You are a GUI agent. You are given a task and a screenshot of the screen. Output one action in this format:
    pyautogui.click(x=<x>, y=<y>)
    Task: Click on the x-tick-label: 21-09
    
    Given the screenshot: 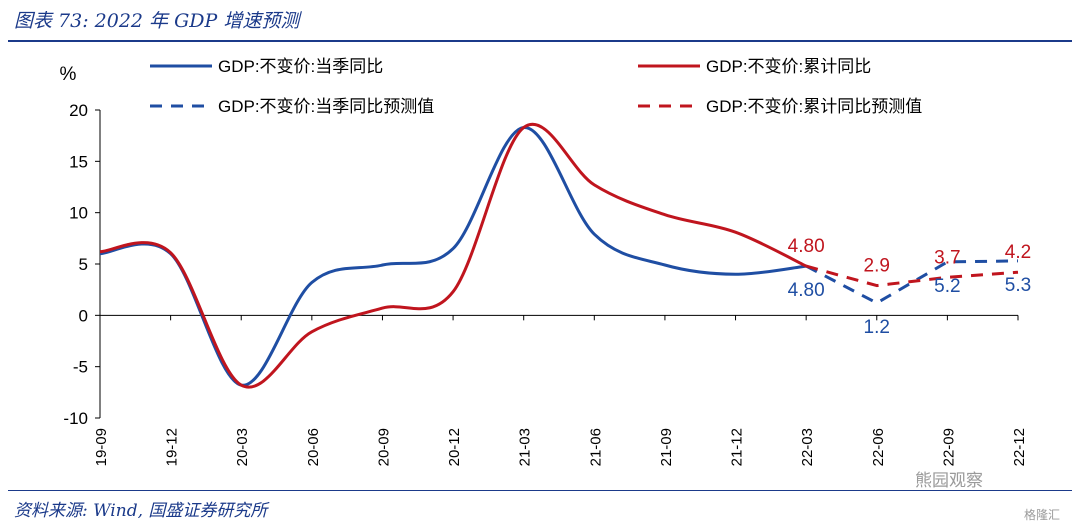 What is the action you would take?
    pyautogui.click(x=666, y=447)
    